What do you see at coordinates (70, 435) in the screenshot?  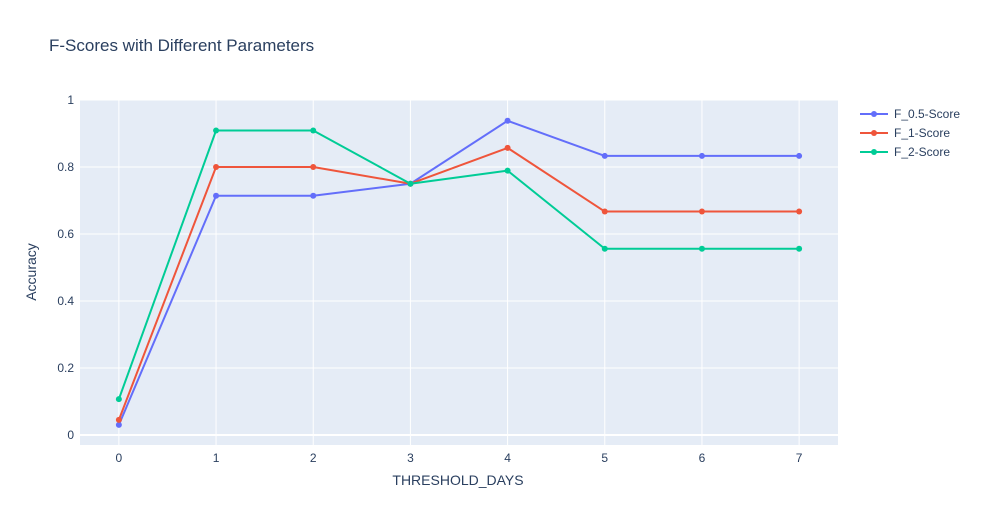 I see `y-tick-label: 0` at bounding box center [70, 435].